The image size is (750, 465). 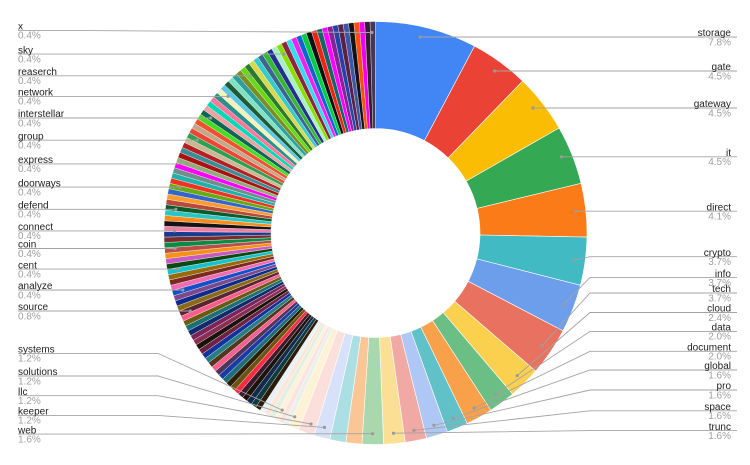 I want to click on svg-text: reaserch, so click(x=37, y=72).